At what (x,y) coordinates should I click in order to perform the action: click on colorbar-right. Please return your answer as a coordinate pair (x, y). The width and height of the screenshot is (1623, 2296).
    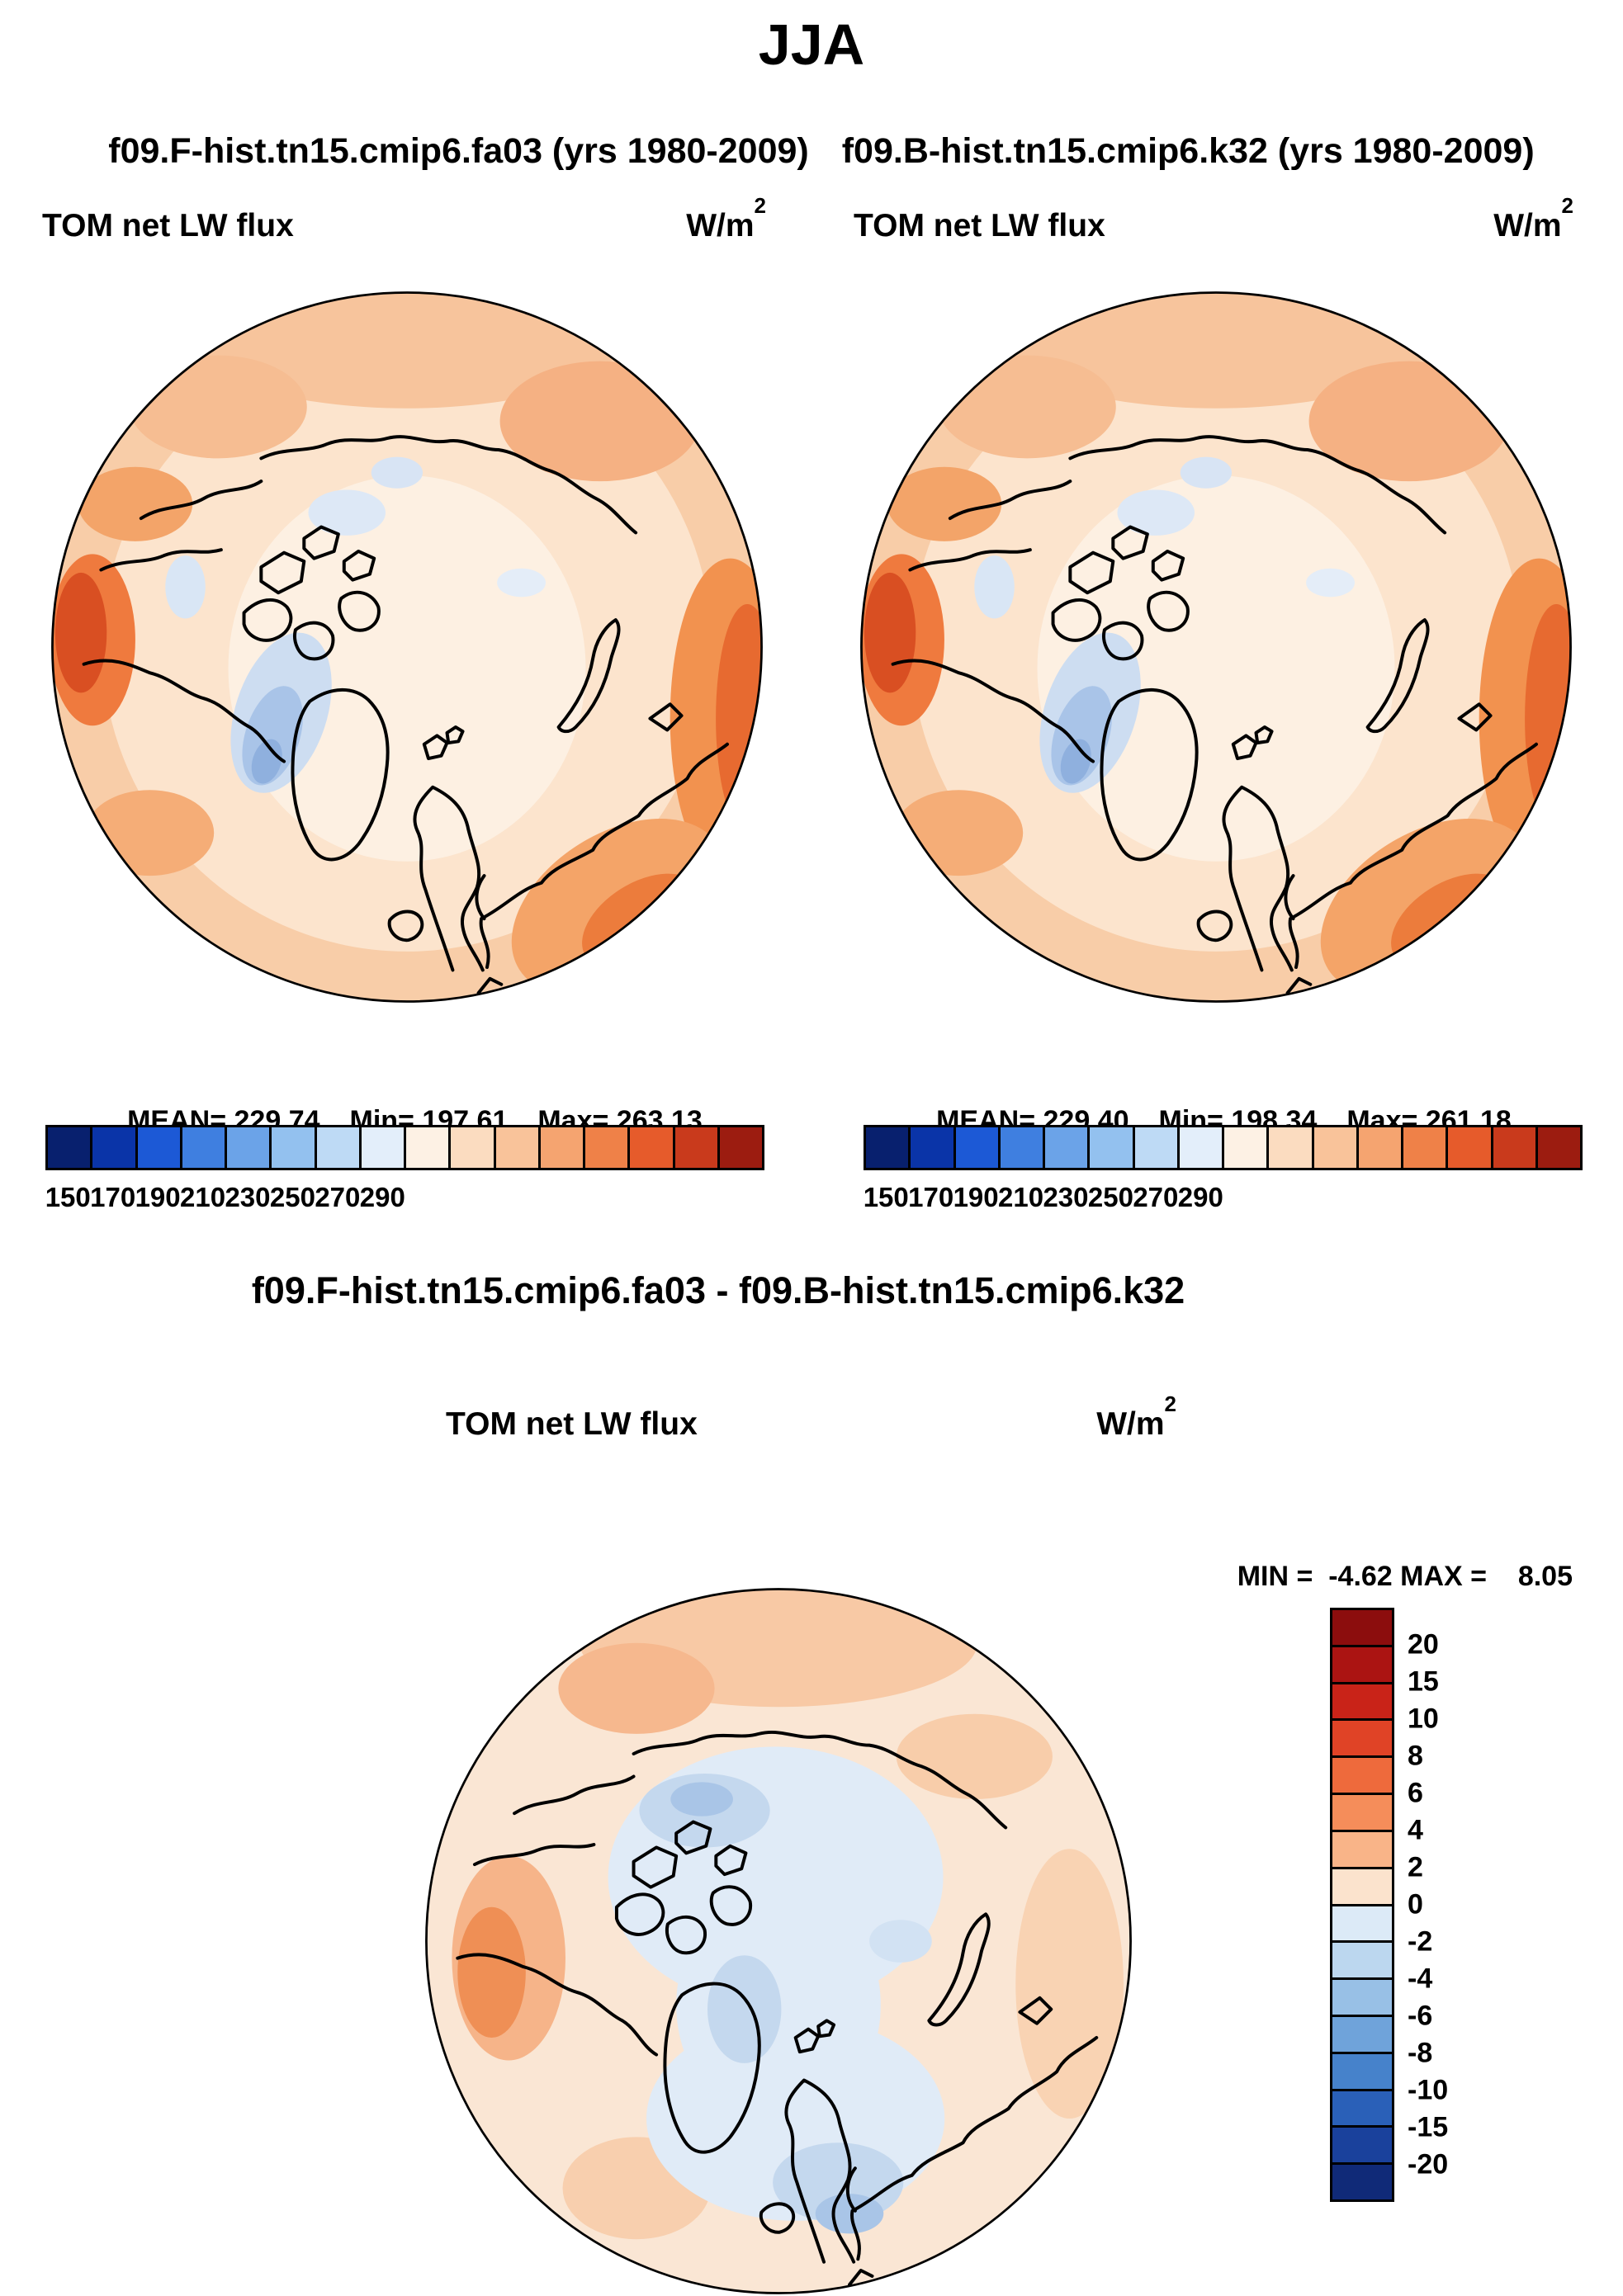
    Looking at the image, I should click on (1223, 1147).